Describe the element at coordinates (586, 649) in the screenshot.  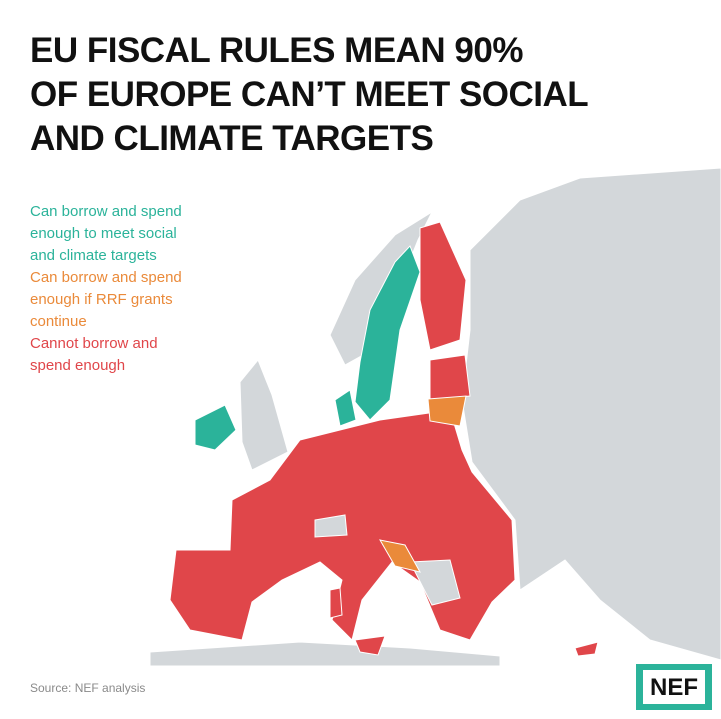
I see `cyprus` at that location.